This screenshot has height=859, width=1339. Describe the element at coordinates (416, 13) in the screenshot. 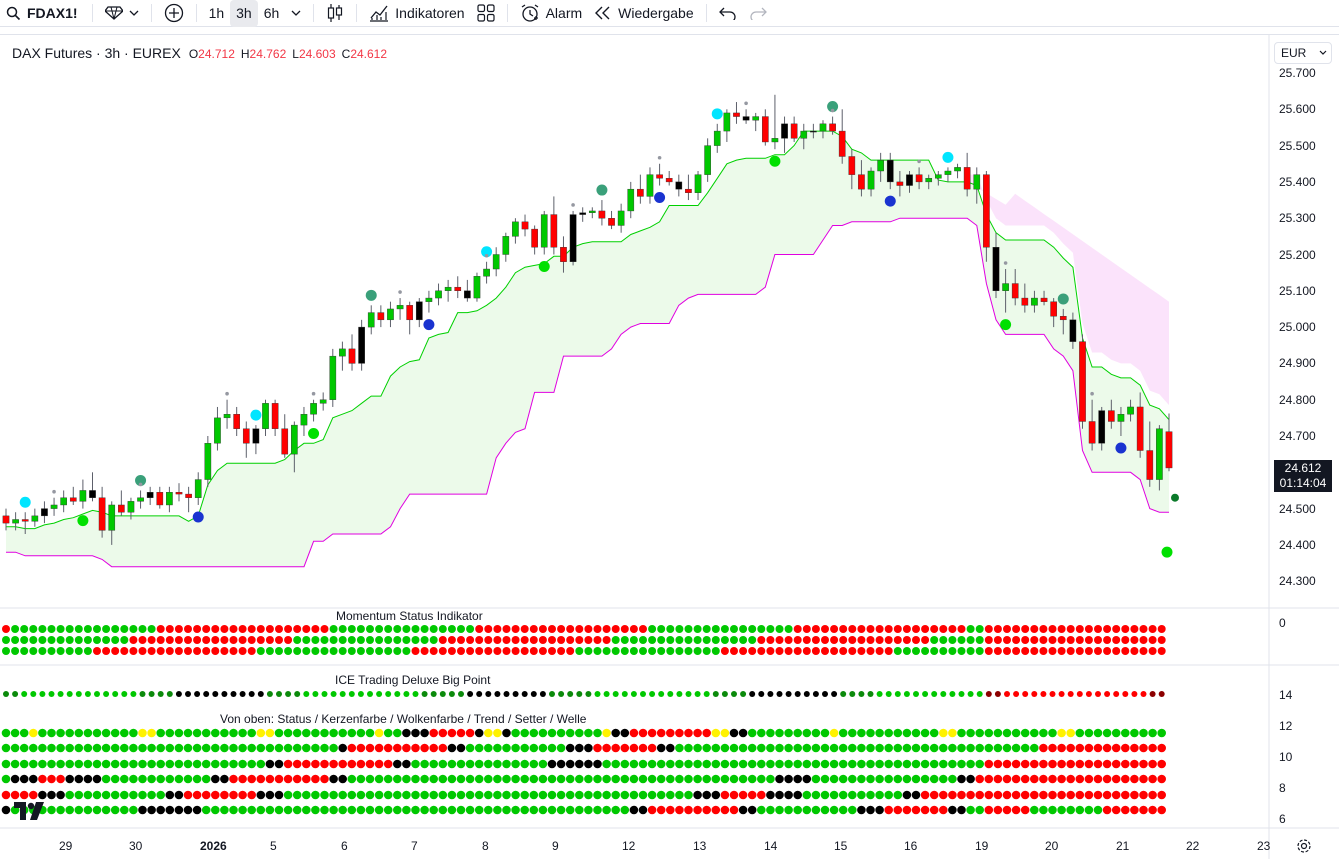

I see `indicators-button: Indikatoren` at that location.